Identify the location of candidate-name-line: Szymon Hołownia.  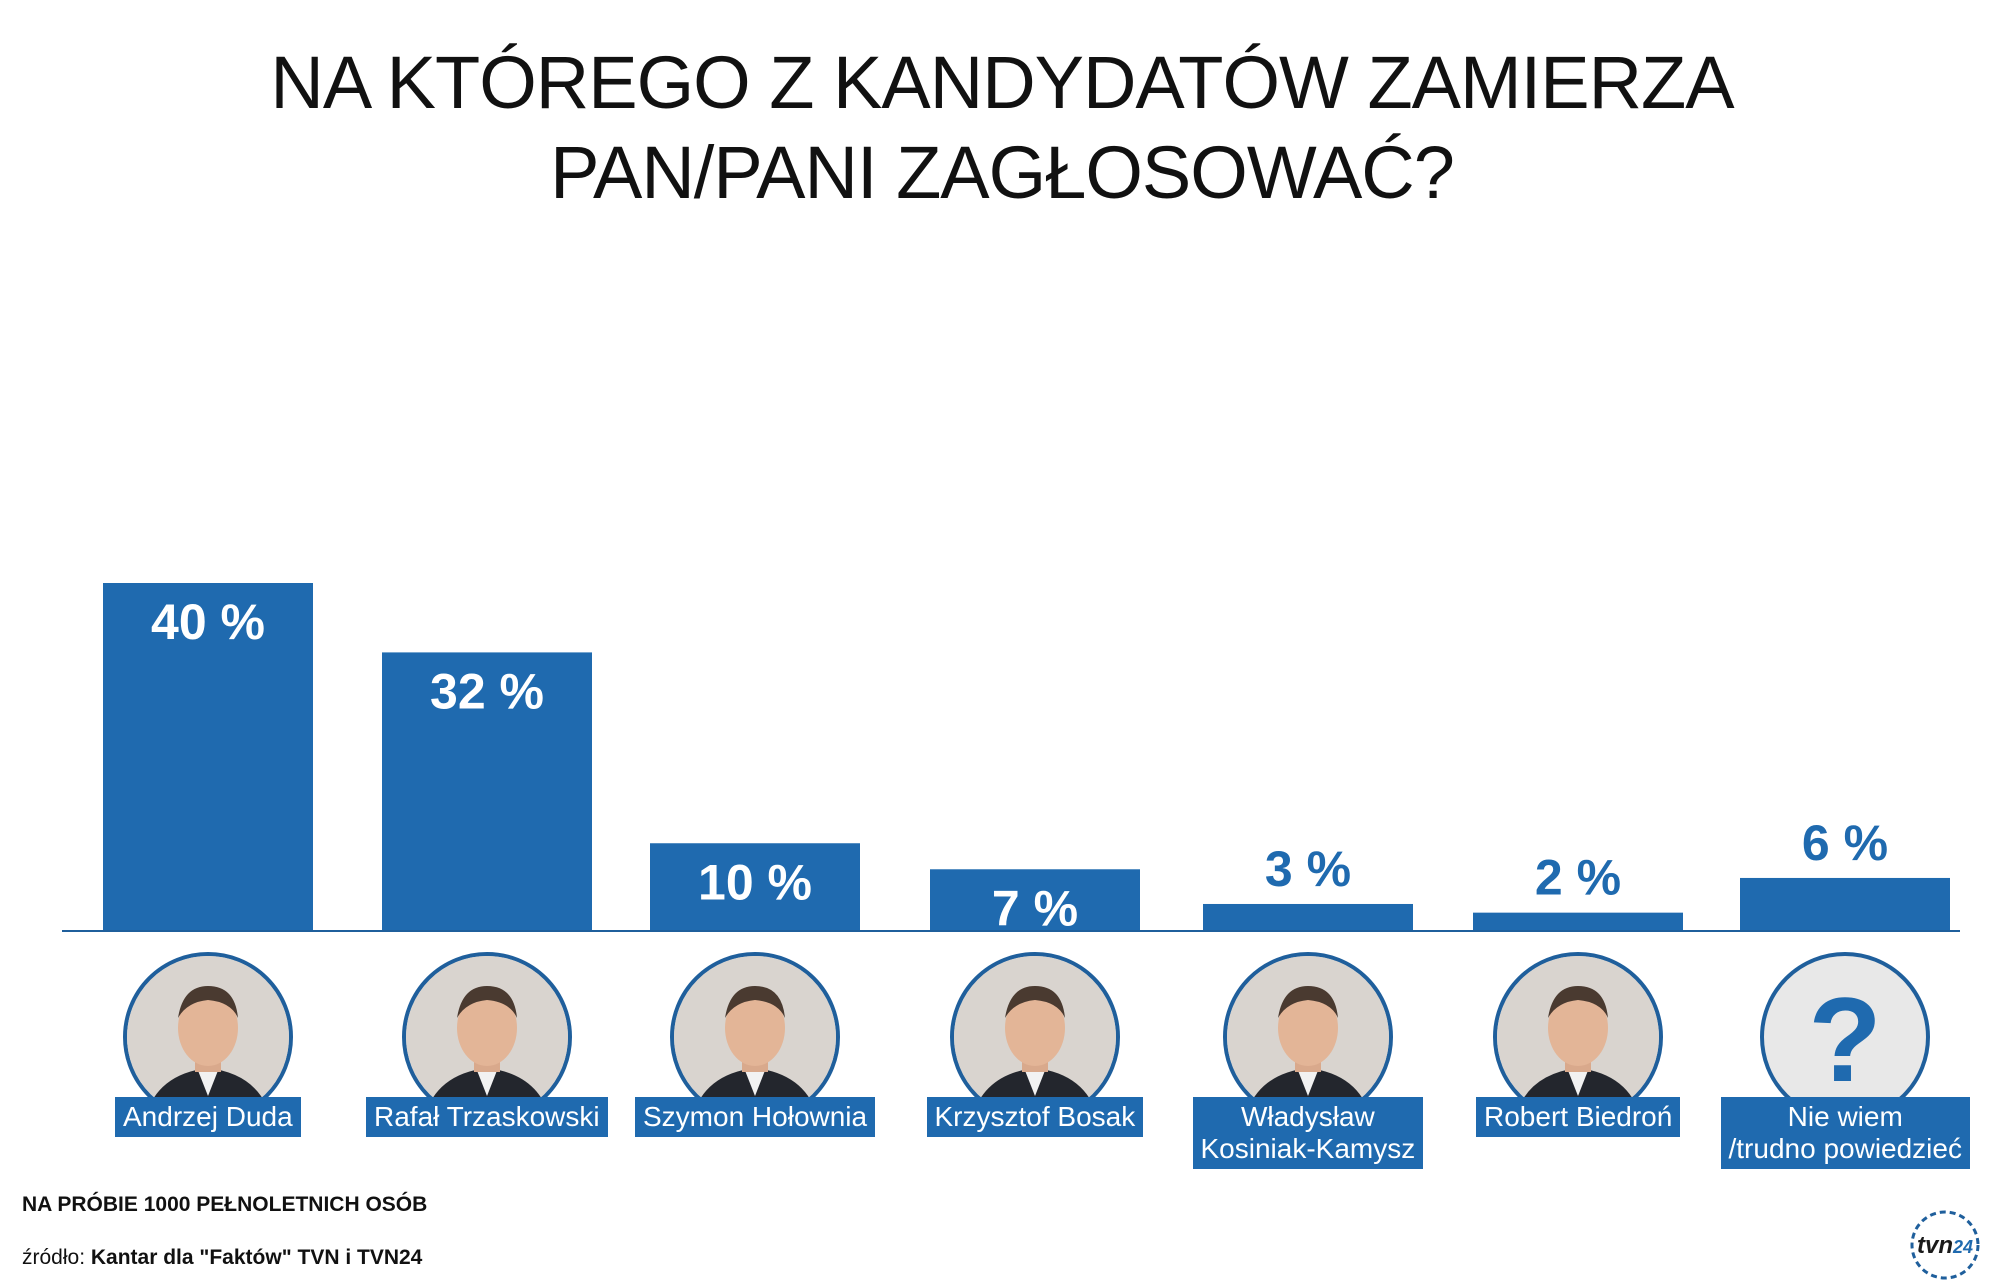
(755, 1116).